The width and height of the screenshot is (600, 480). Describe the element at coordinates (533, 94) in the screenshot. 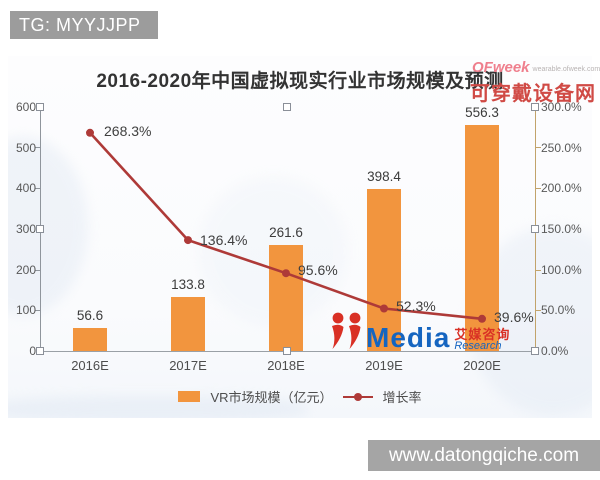

I see `ofweek-site-name: 可穿戴设备网` at that location.